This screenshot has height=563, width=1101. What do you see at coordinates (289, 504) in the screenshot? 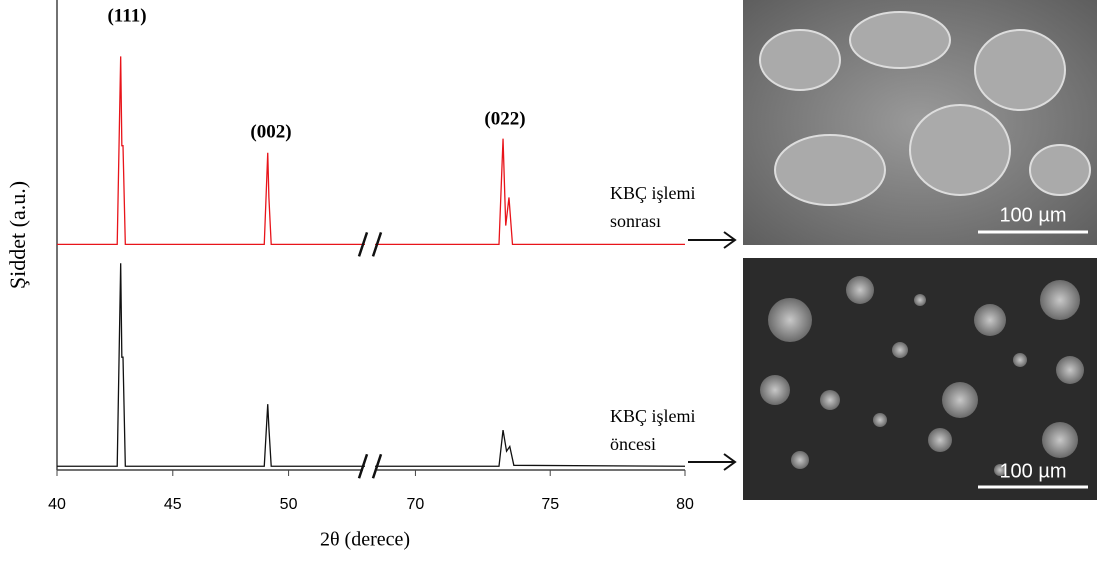
I see `x-tick-label: 50` at bounding box center [289, 504].